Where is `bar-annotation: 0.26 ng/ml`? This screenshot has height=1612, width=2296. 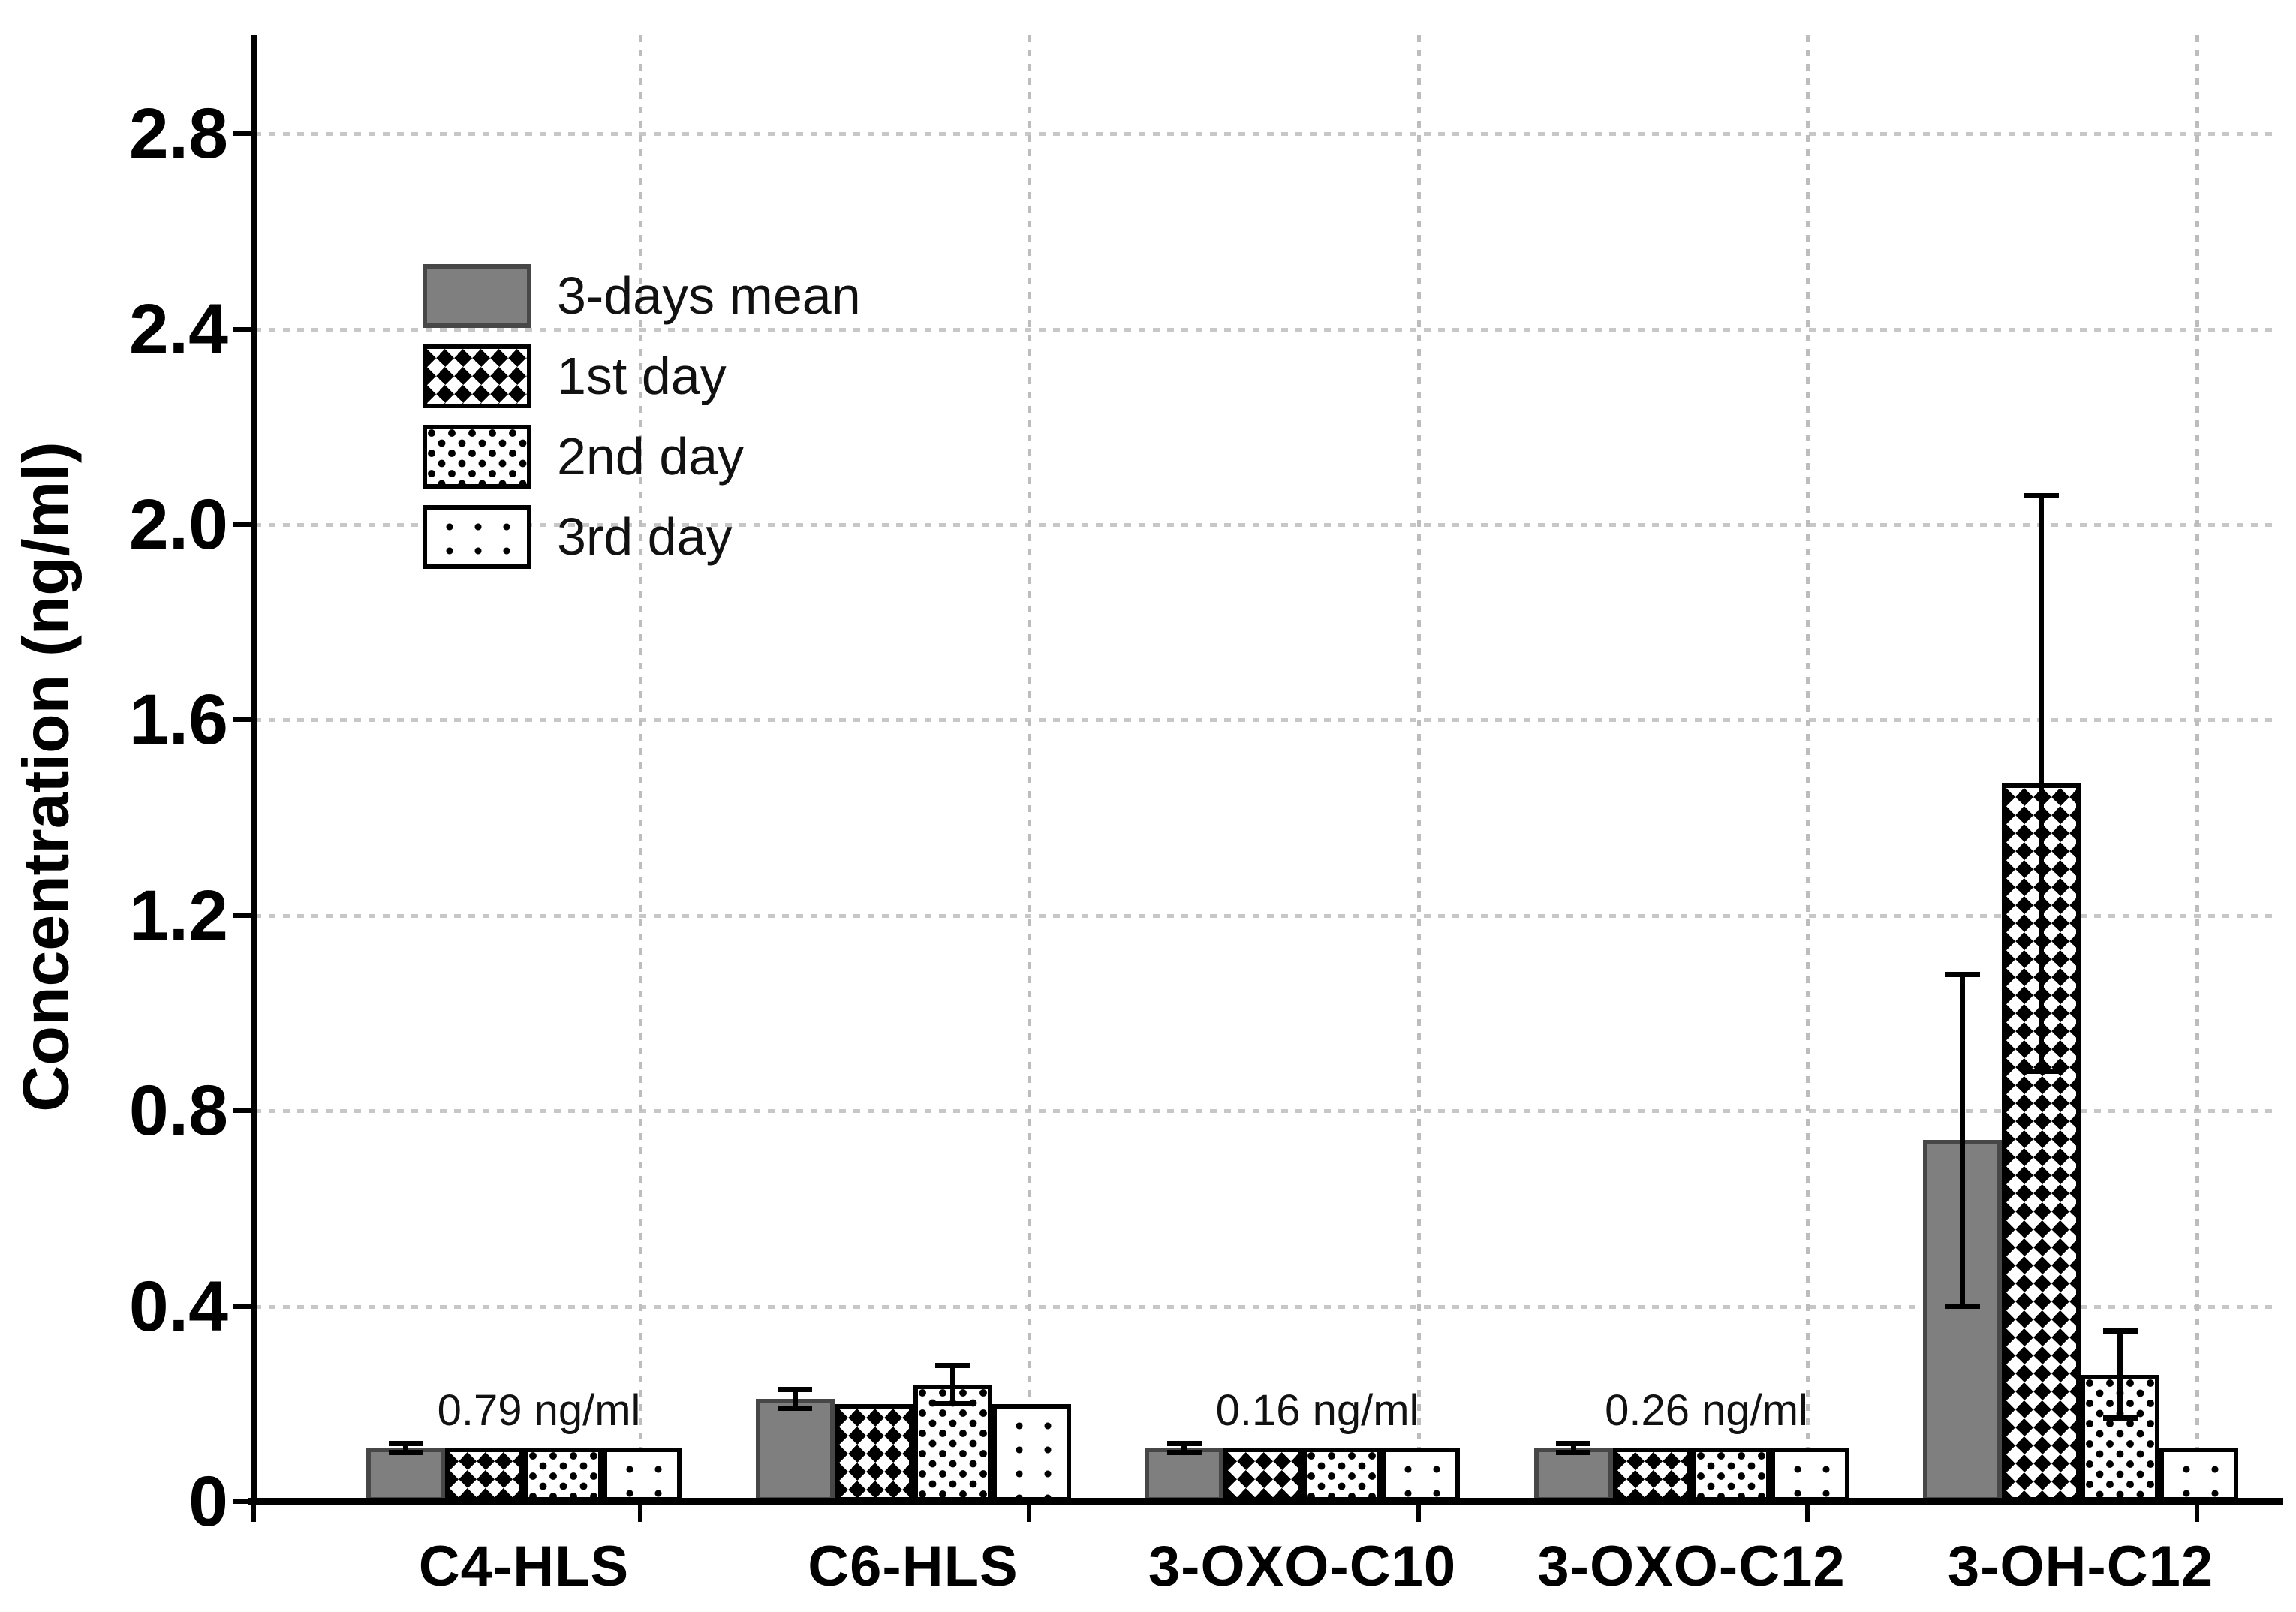
bar-annotation: 0.26 ng/ml is located at coordinates (1706, 1410).